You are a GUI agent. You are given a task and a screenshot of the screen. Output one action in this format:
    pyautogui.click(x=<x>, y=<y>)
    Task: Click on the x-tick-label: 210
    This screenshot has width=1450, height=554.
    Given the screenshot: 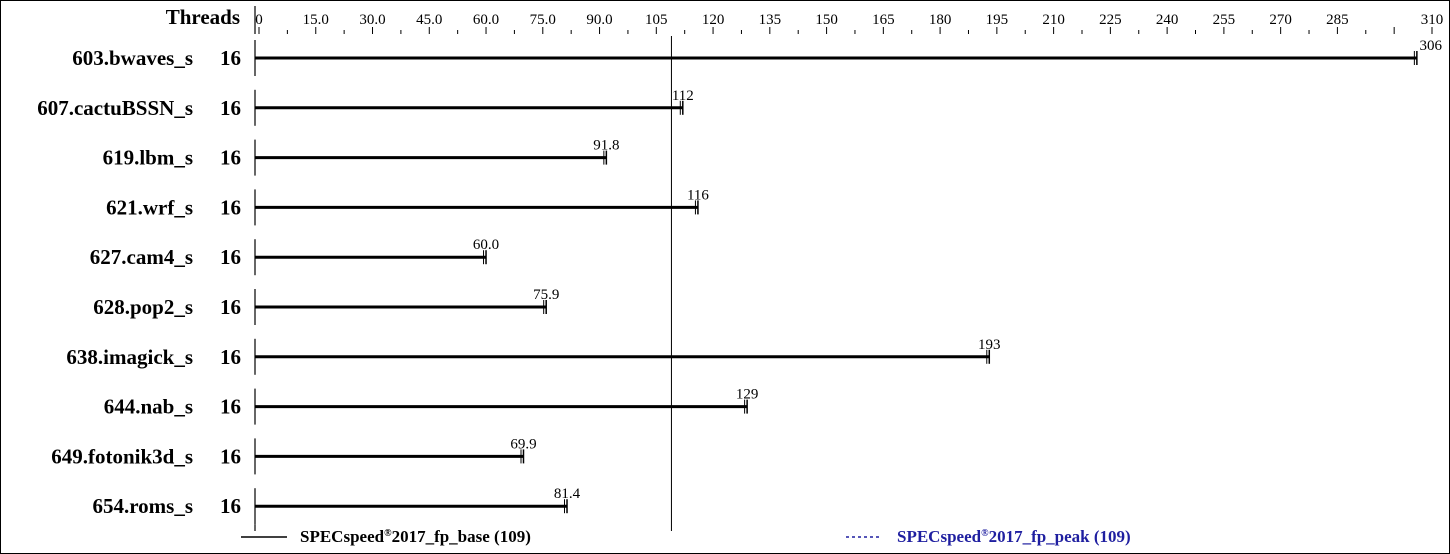 What is the action you would take?
    pyautogui.click(x=1053, y=20)
    